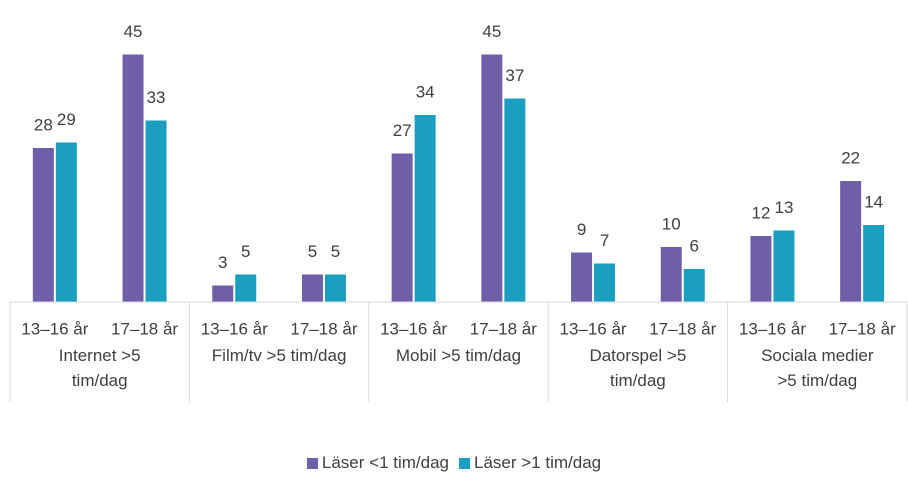  Describe the element at coordinates (156, 97) in the screenshot. I see `data-label: 33` at that location.